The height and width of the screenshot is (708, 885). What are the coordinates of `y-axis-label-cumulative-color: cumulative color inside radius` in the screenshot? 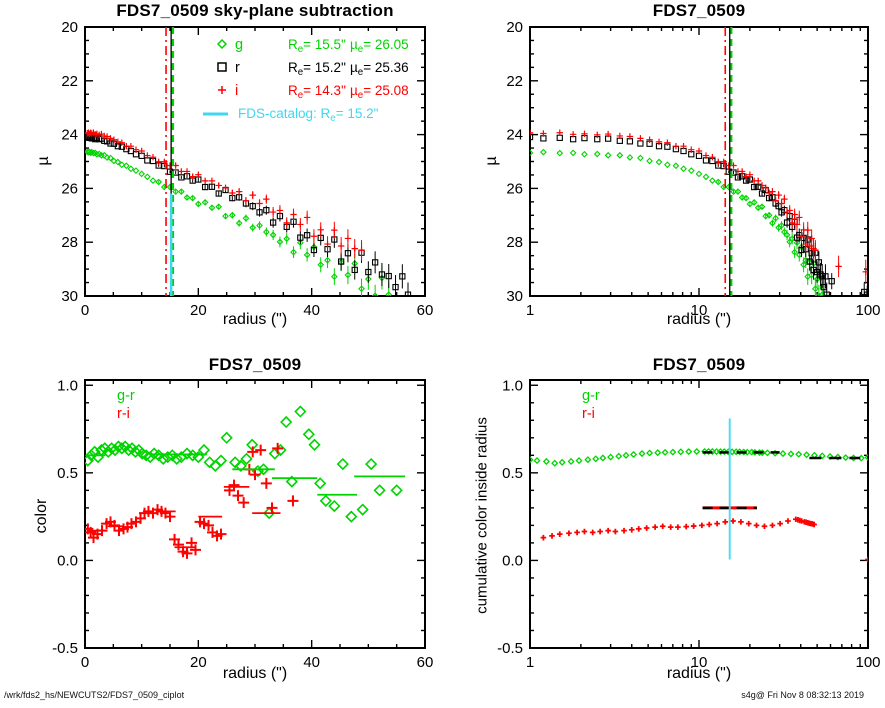 It's located at (482, 515).